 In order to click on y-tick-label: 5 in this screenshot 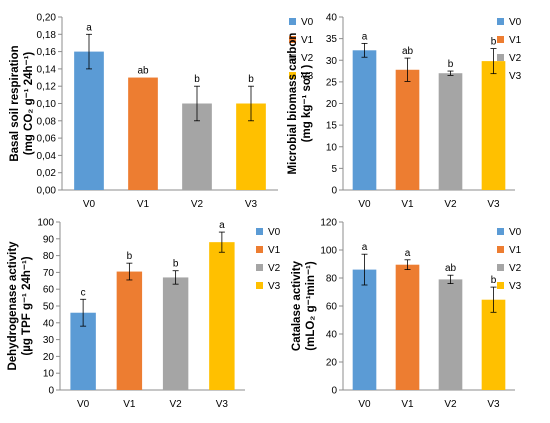, I will do `click(334, 169)`.